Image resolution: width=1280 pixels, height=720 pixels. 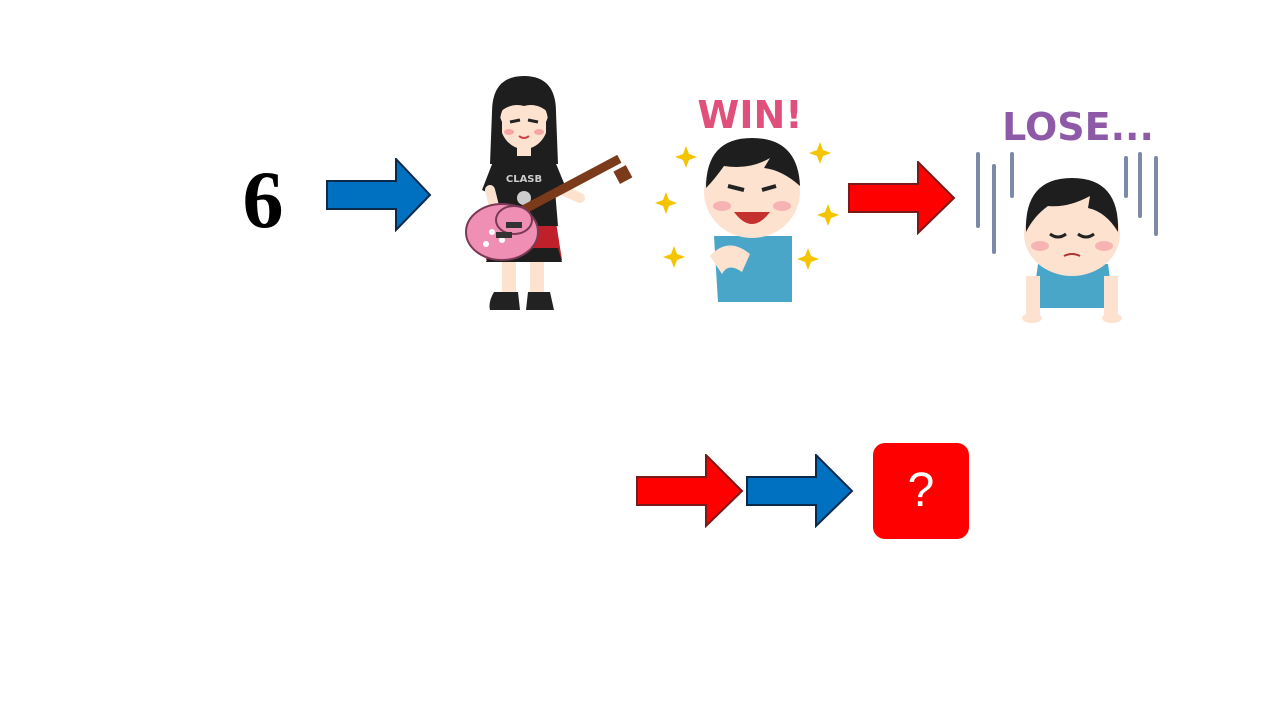 I want to click on question-mark-box: ?, so click(x=921, y=491).